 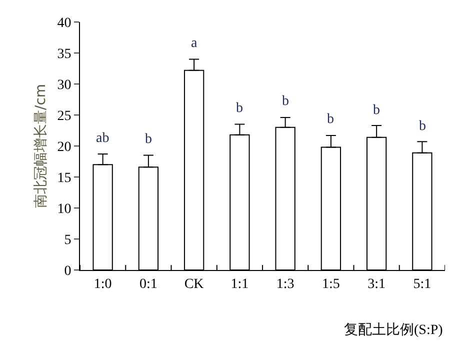 I want to click on y-tick-label: 15, so click(x=64, y=178).